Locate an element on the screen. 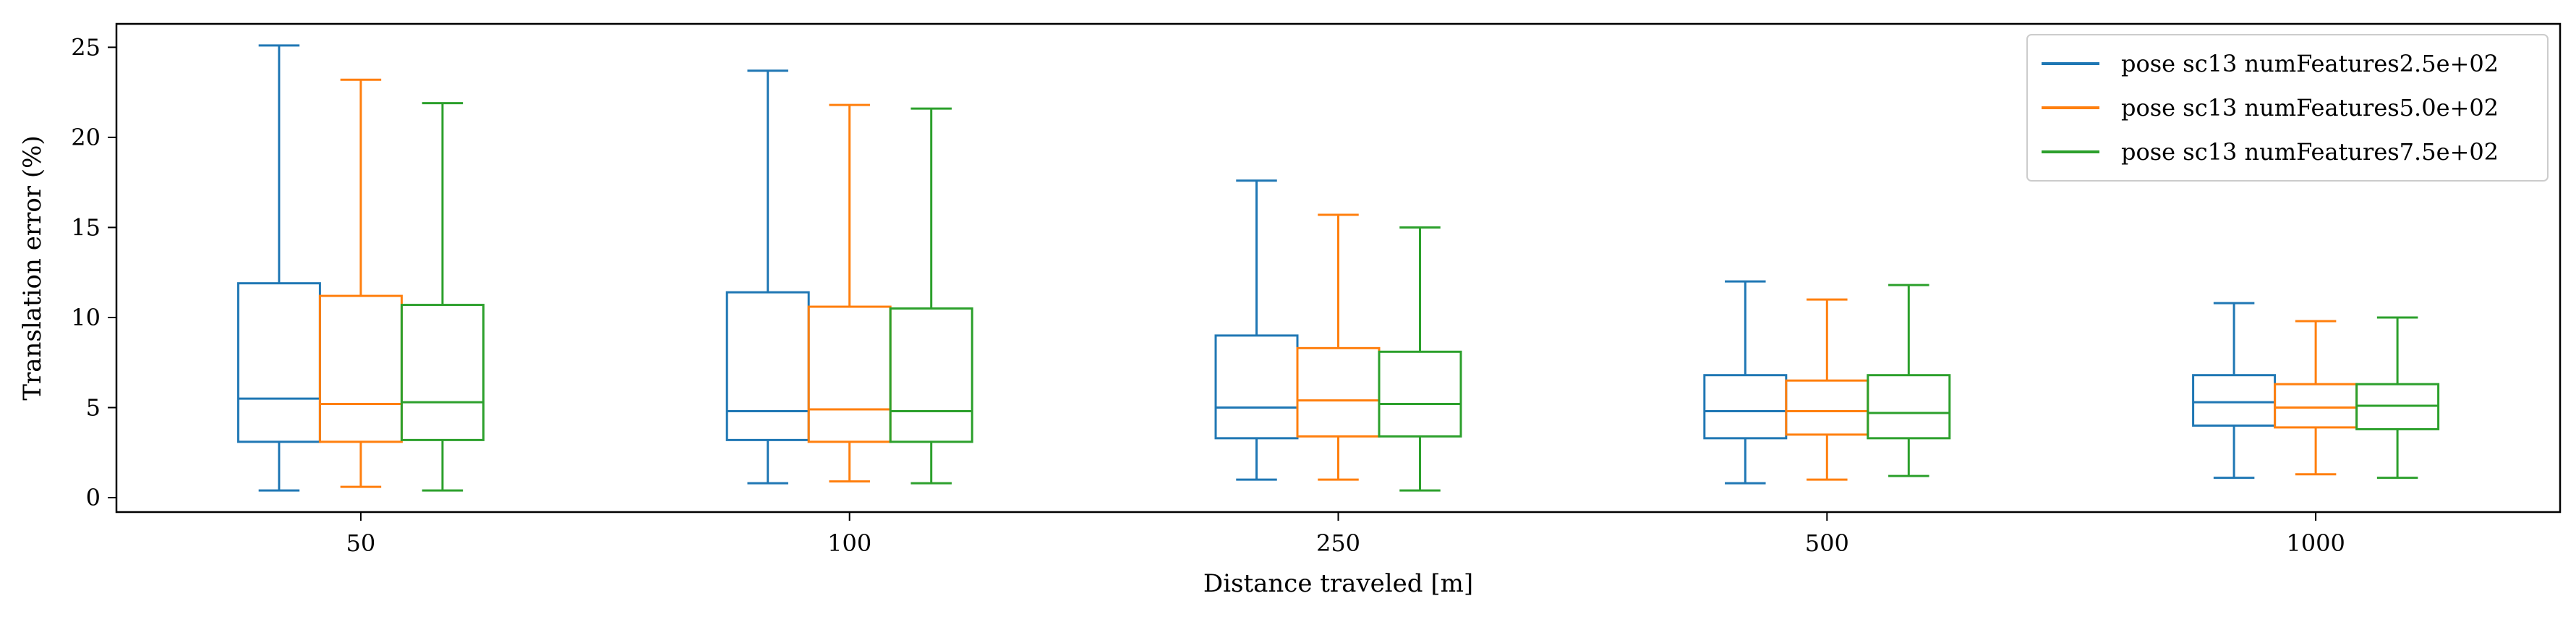 This screenshot has height=622, width=2576. legend-box is located at coordinates (2287, 108).